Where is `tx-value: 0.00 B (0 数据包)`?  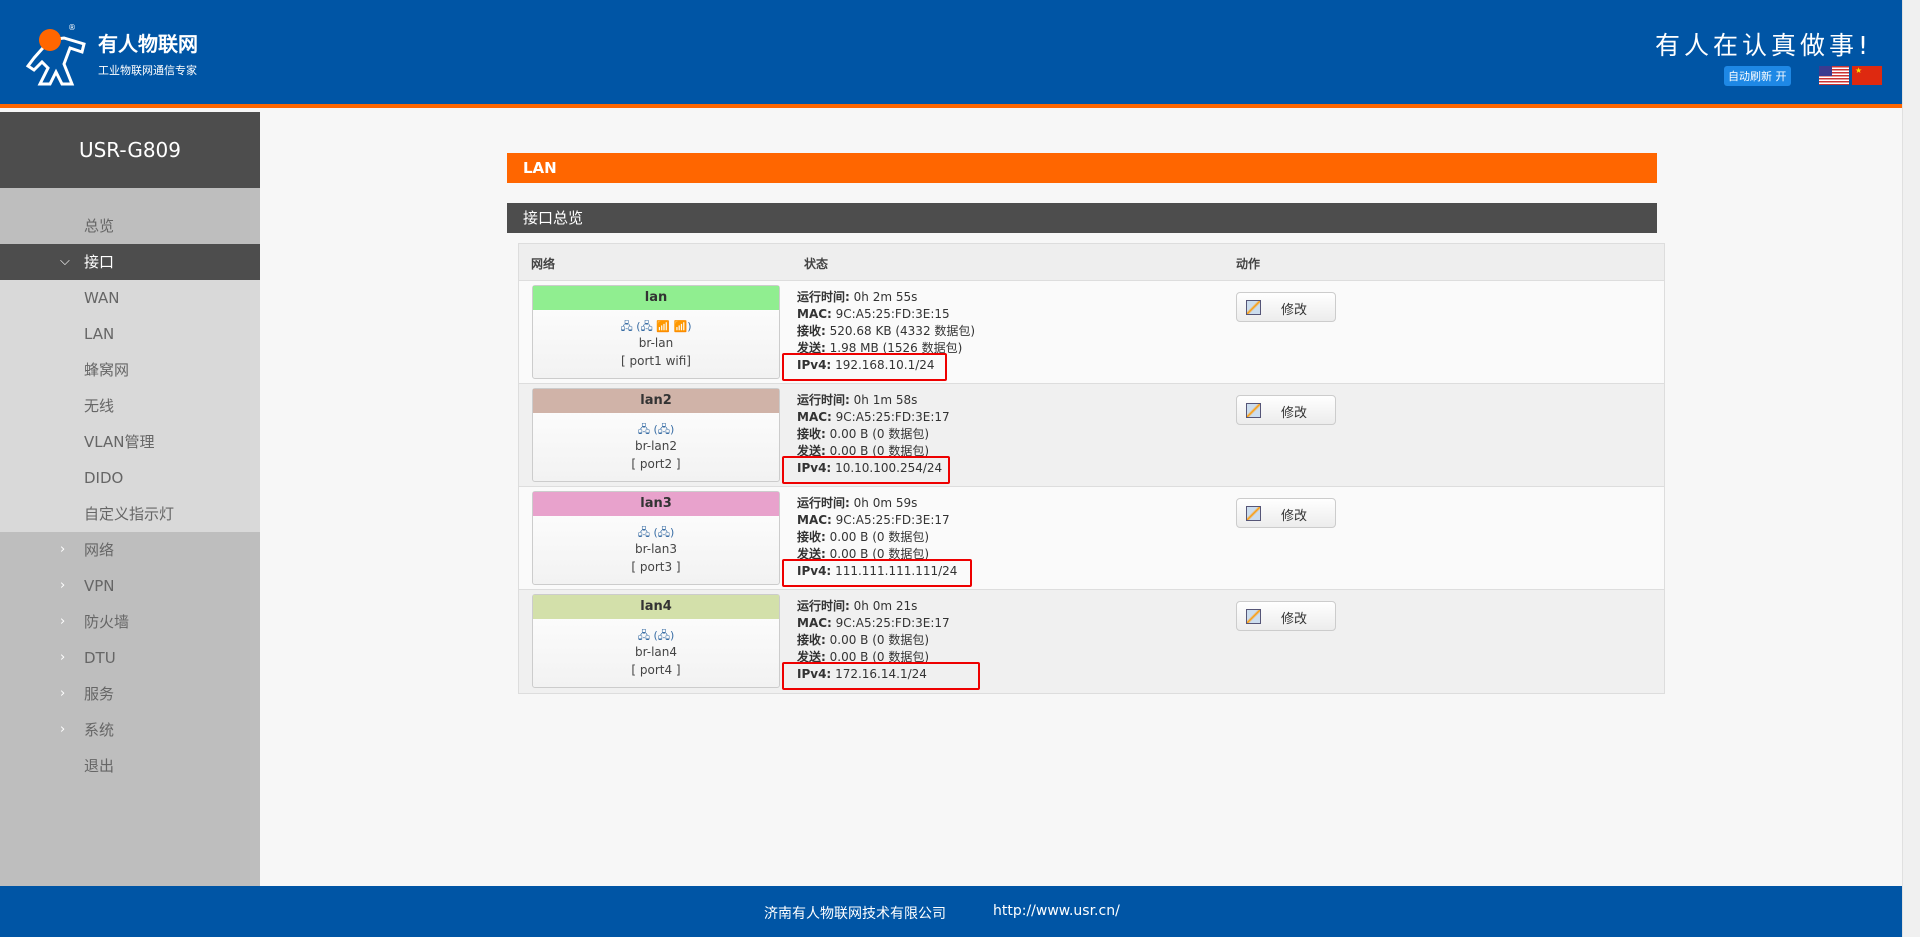 tx-value: 0.00 B (0 数据包) is located at coordinates (879, 554).